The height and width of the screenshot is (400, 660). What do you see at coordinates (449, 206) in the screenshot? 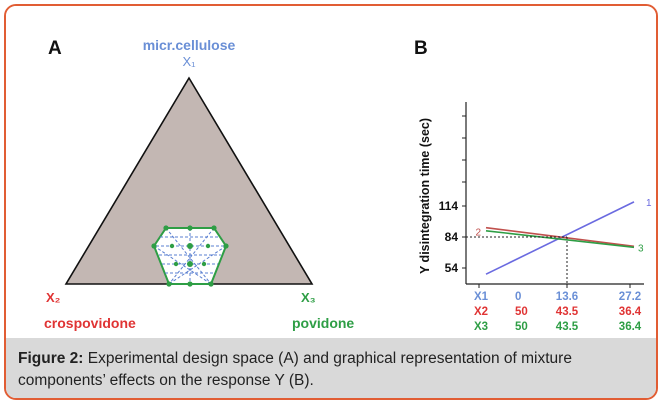
I see `y-tick-label: 114` at bounding box center [449, 206].